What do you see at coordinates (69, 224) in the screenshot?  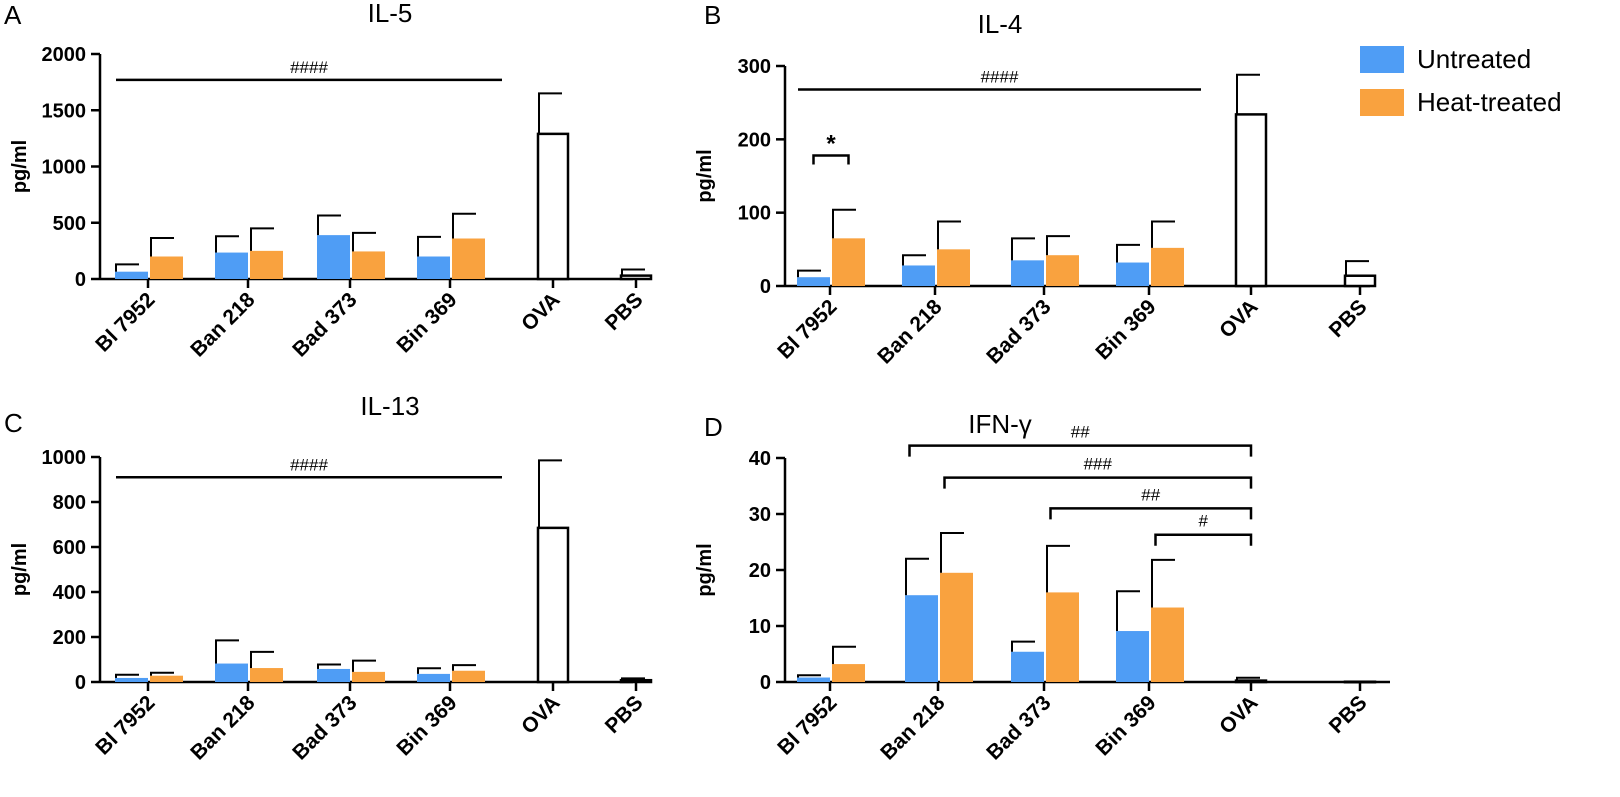 I see `y-tick-label: 500` at bounding box center [69, 224].